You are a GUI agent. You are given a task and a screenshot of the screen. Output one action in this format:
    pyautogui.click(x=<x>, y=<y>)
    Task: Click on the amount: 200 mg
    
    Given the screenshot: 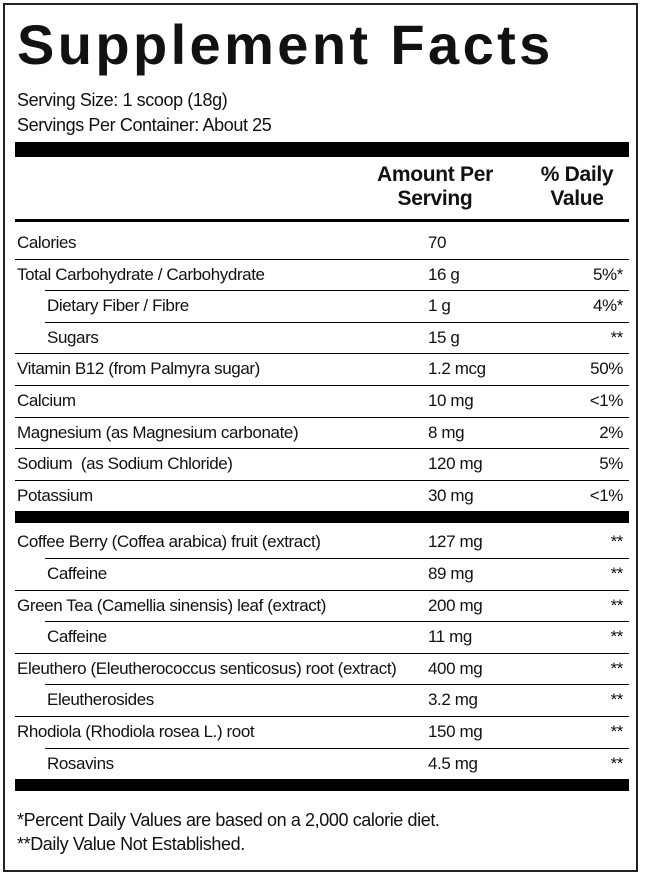 What is the action you would take?
    pyautogui.click(x=455, y=605)
    